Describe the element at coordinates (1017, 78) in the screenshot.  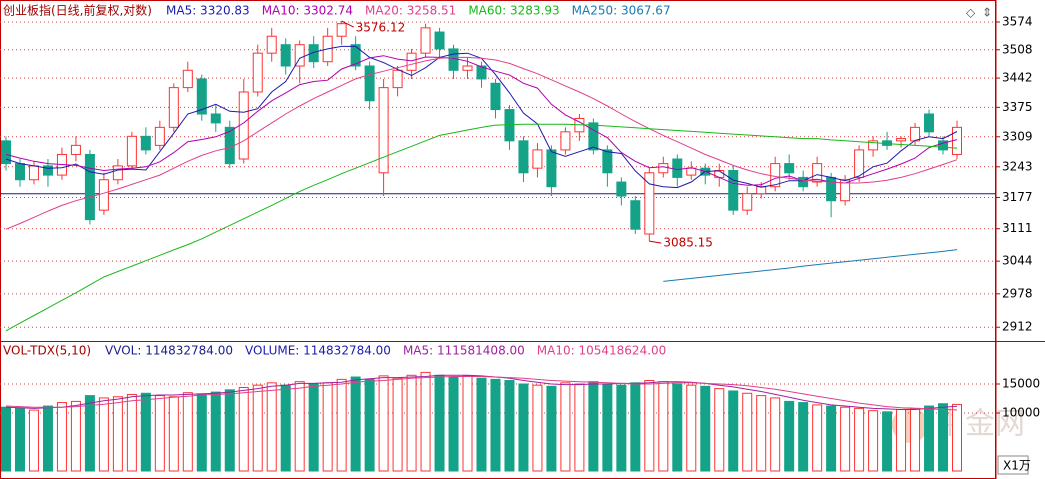
I see `y-tick-label: 3442` at that location.